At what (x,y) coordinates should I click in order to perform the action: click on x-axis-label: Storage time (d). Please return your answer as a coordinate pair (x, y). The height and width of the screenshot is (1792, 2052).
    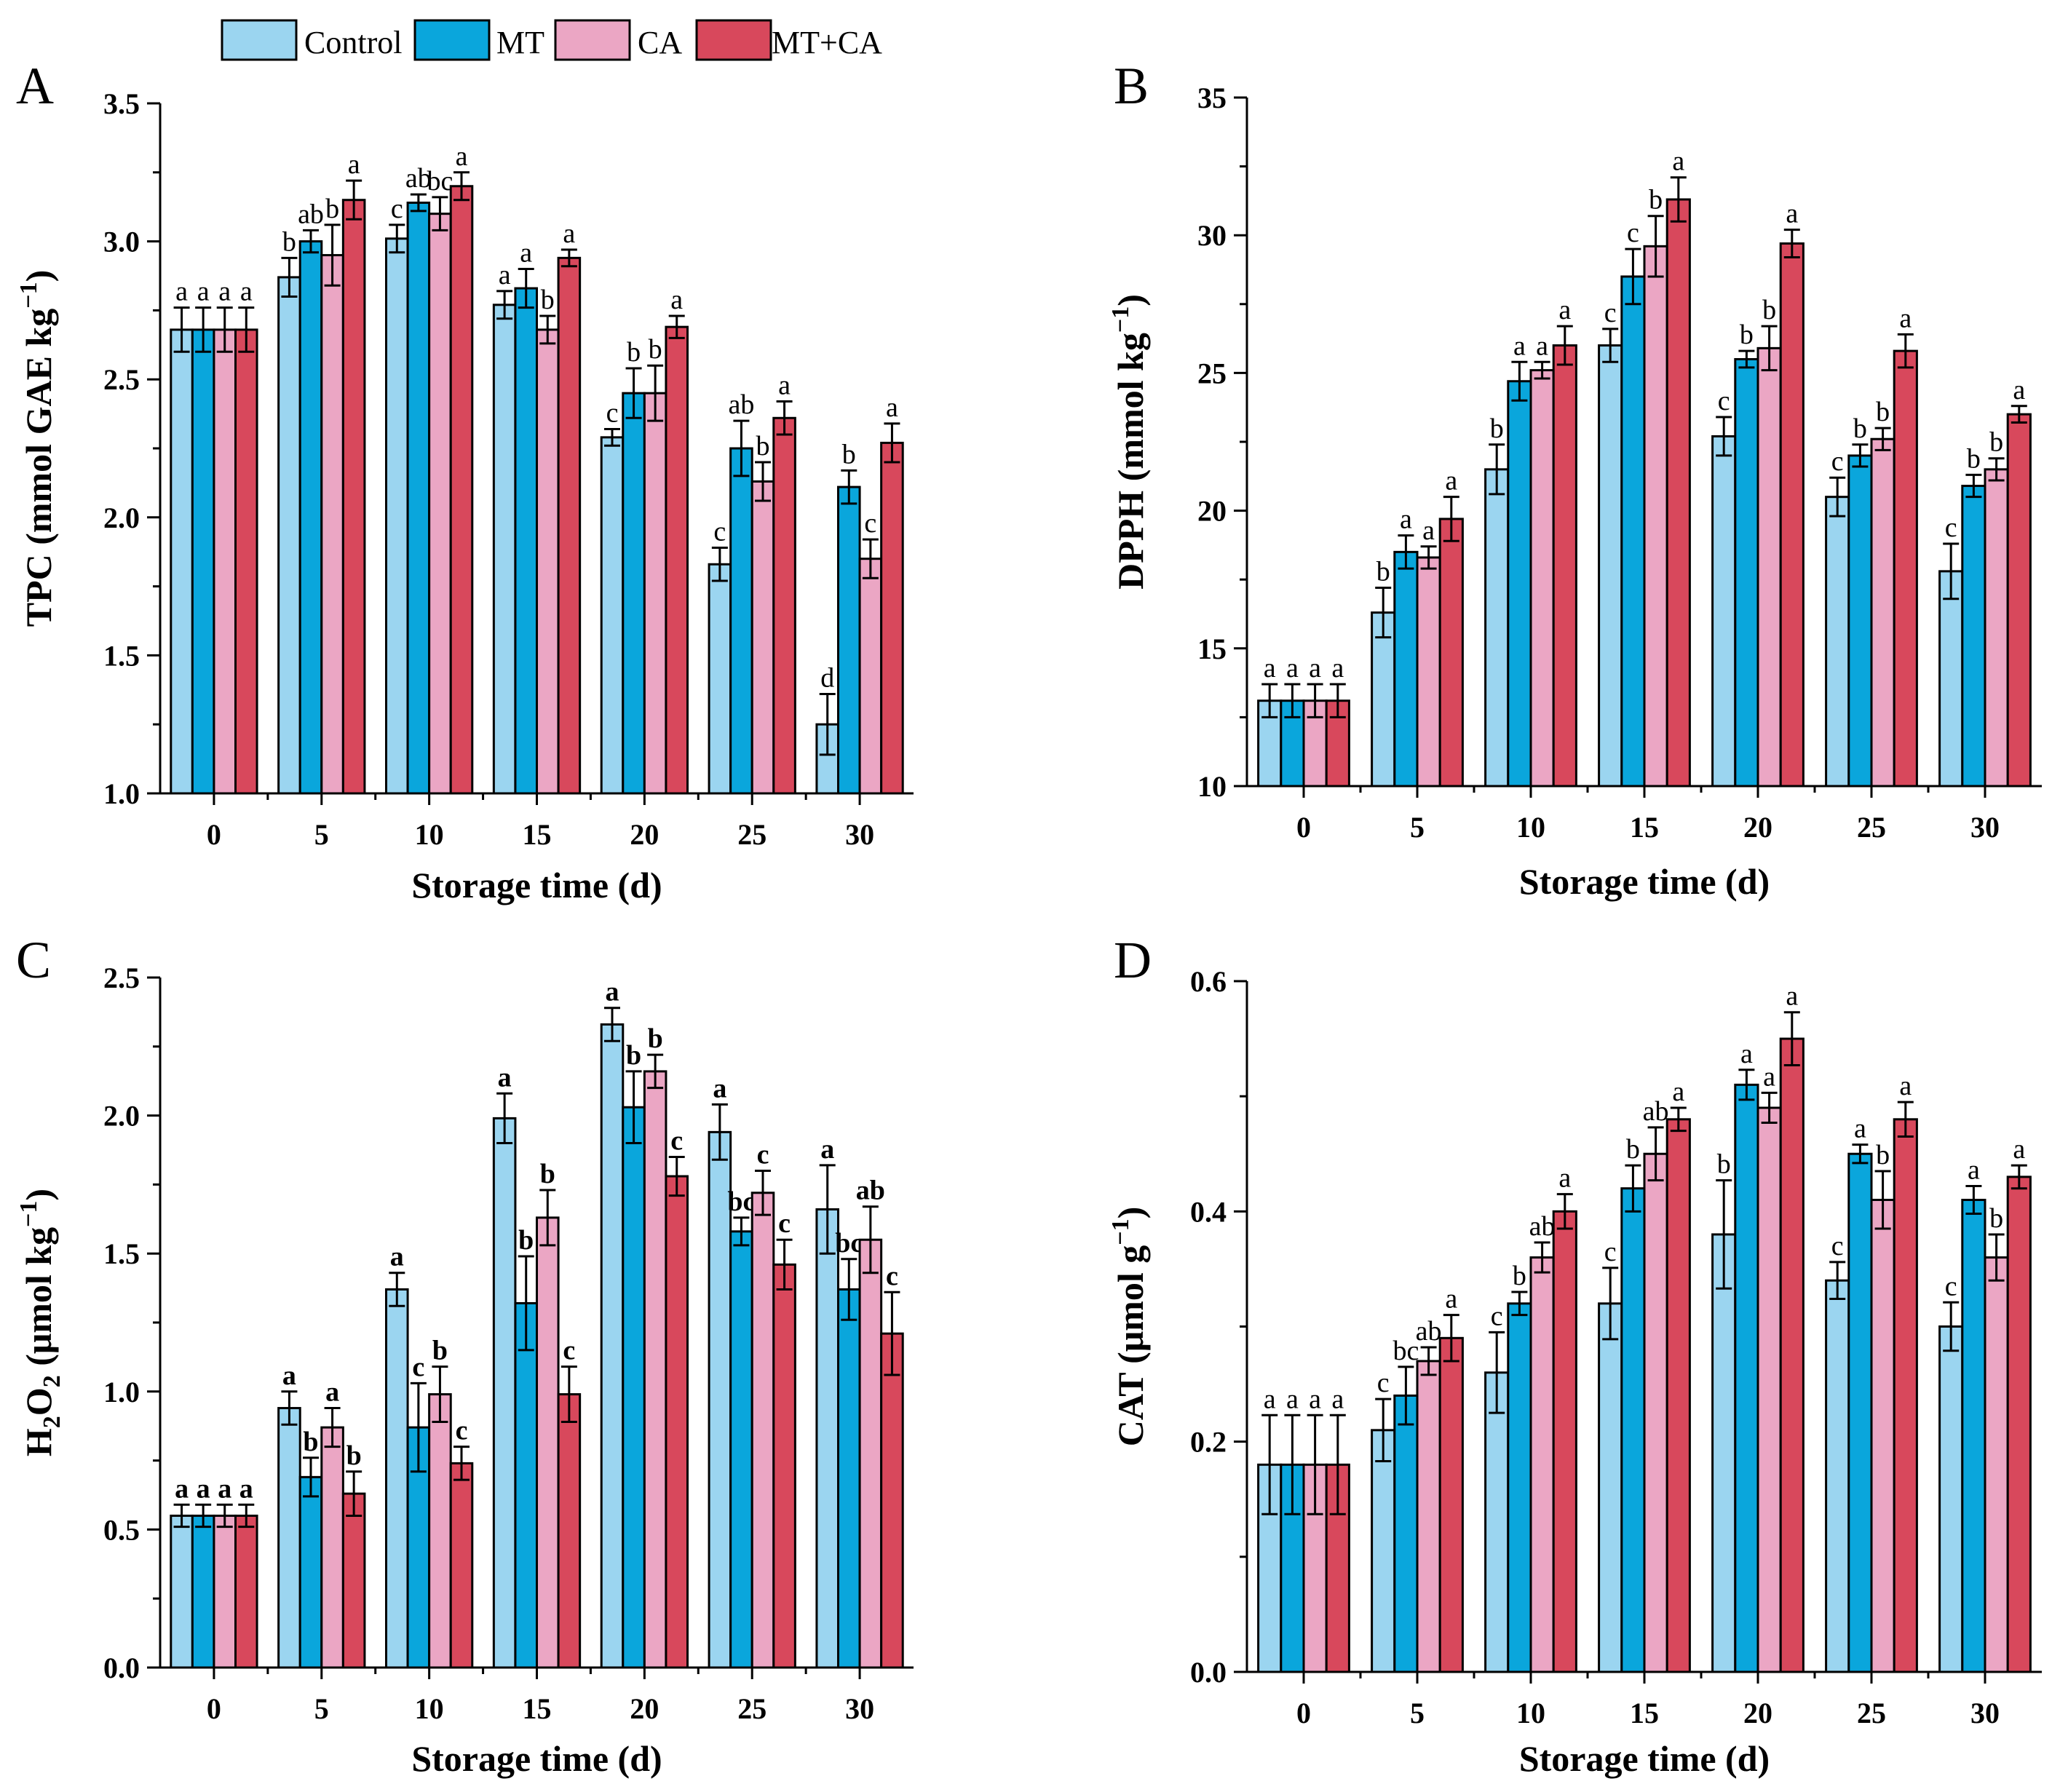
    Looking at the image, I should click on (536, 885).